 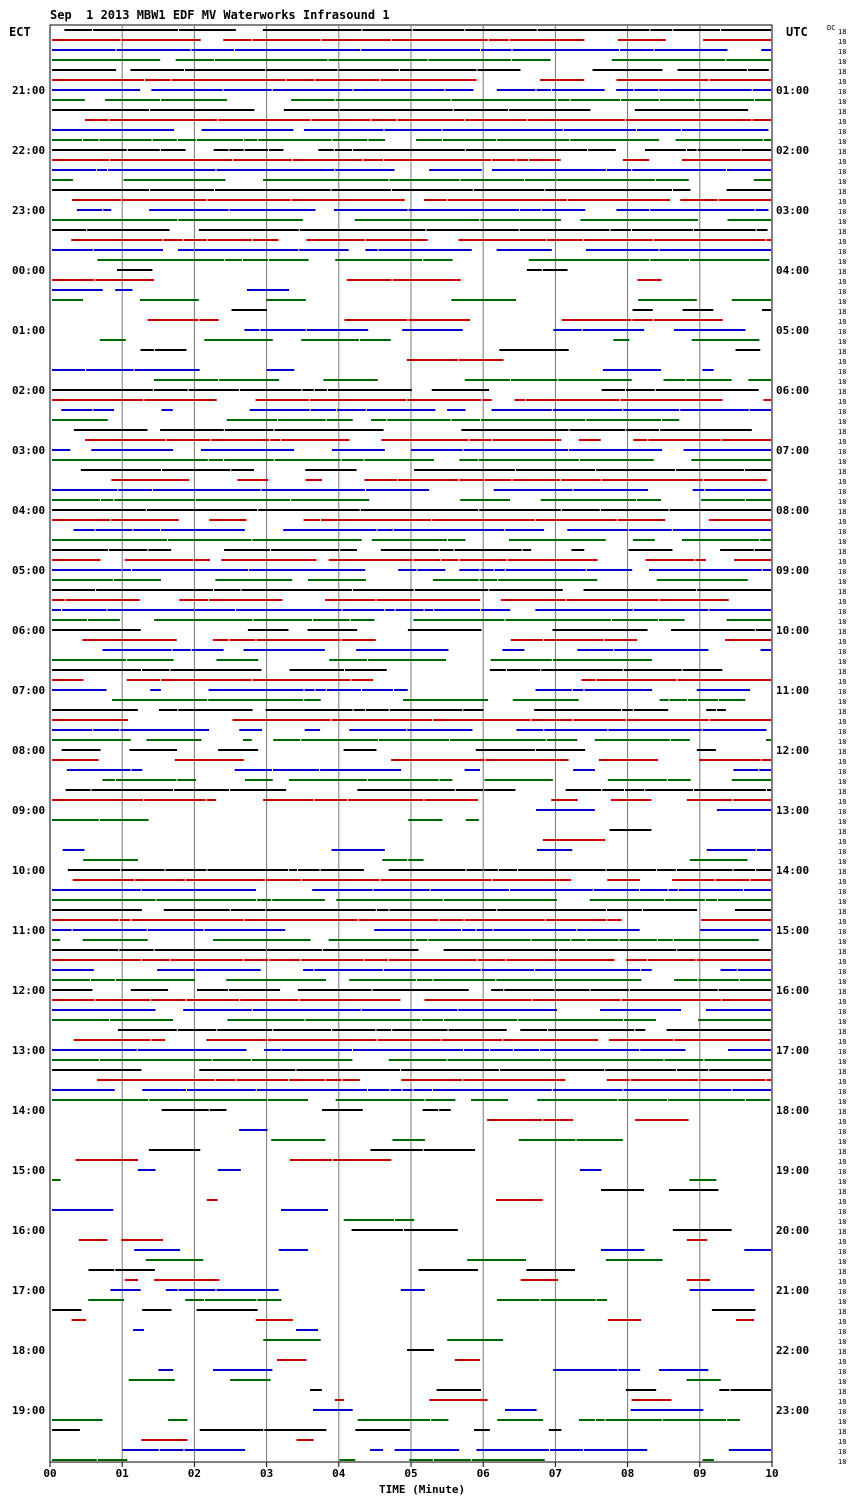 I want to click on right-hour-label: 23:00, so click(x=792, y=1410).